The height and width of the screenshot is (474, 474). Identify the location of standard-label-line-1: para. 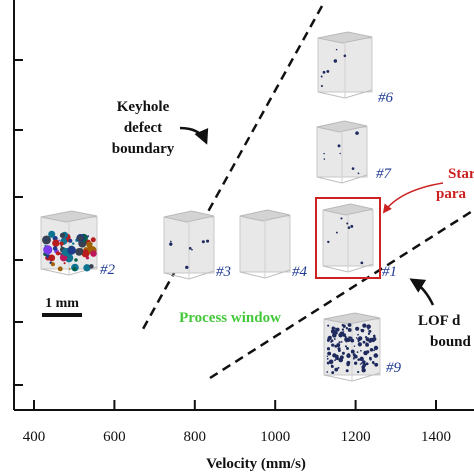
(451, 194).